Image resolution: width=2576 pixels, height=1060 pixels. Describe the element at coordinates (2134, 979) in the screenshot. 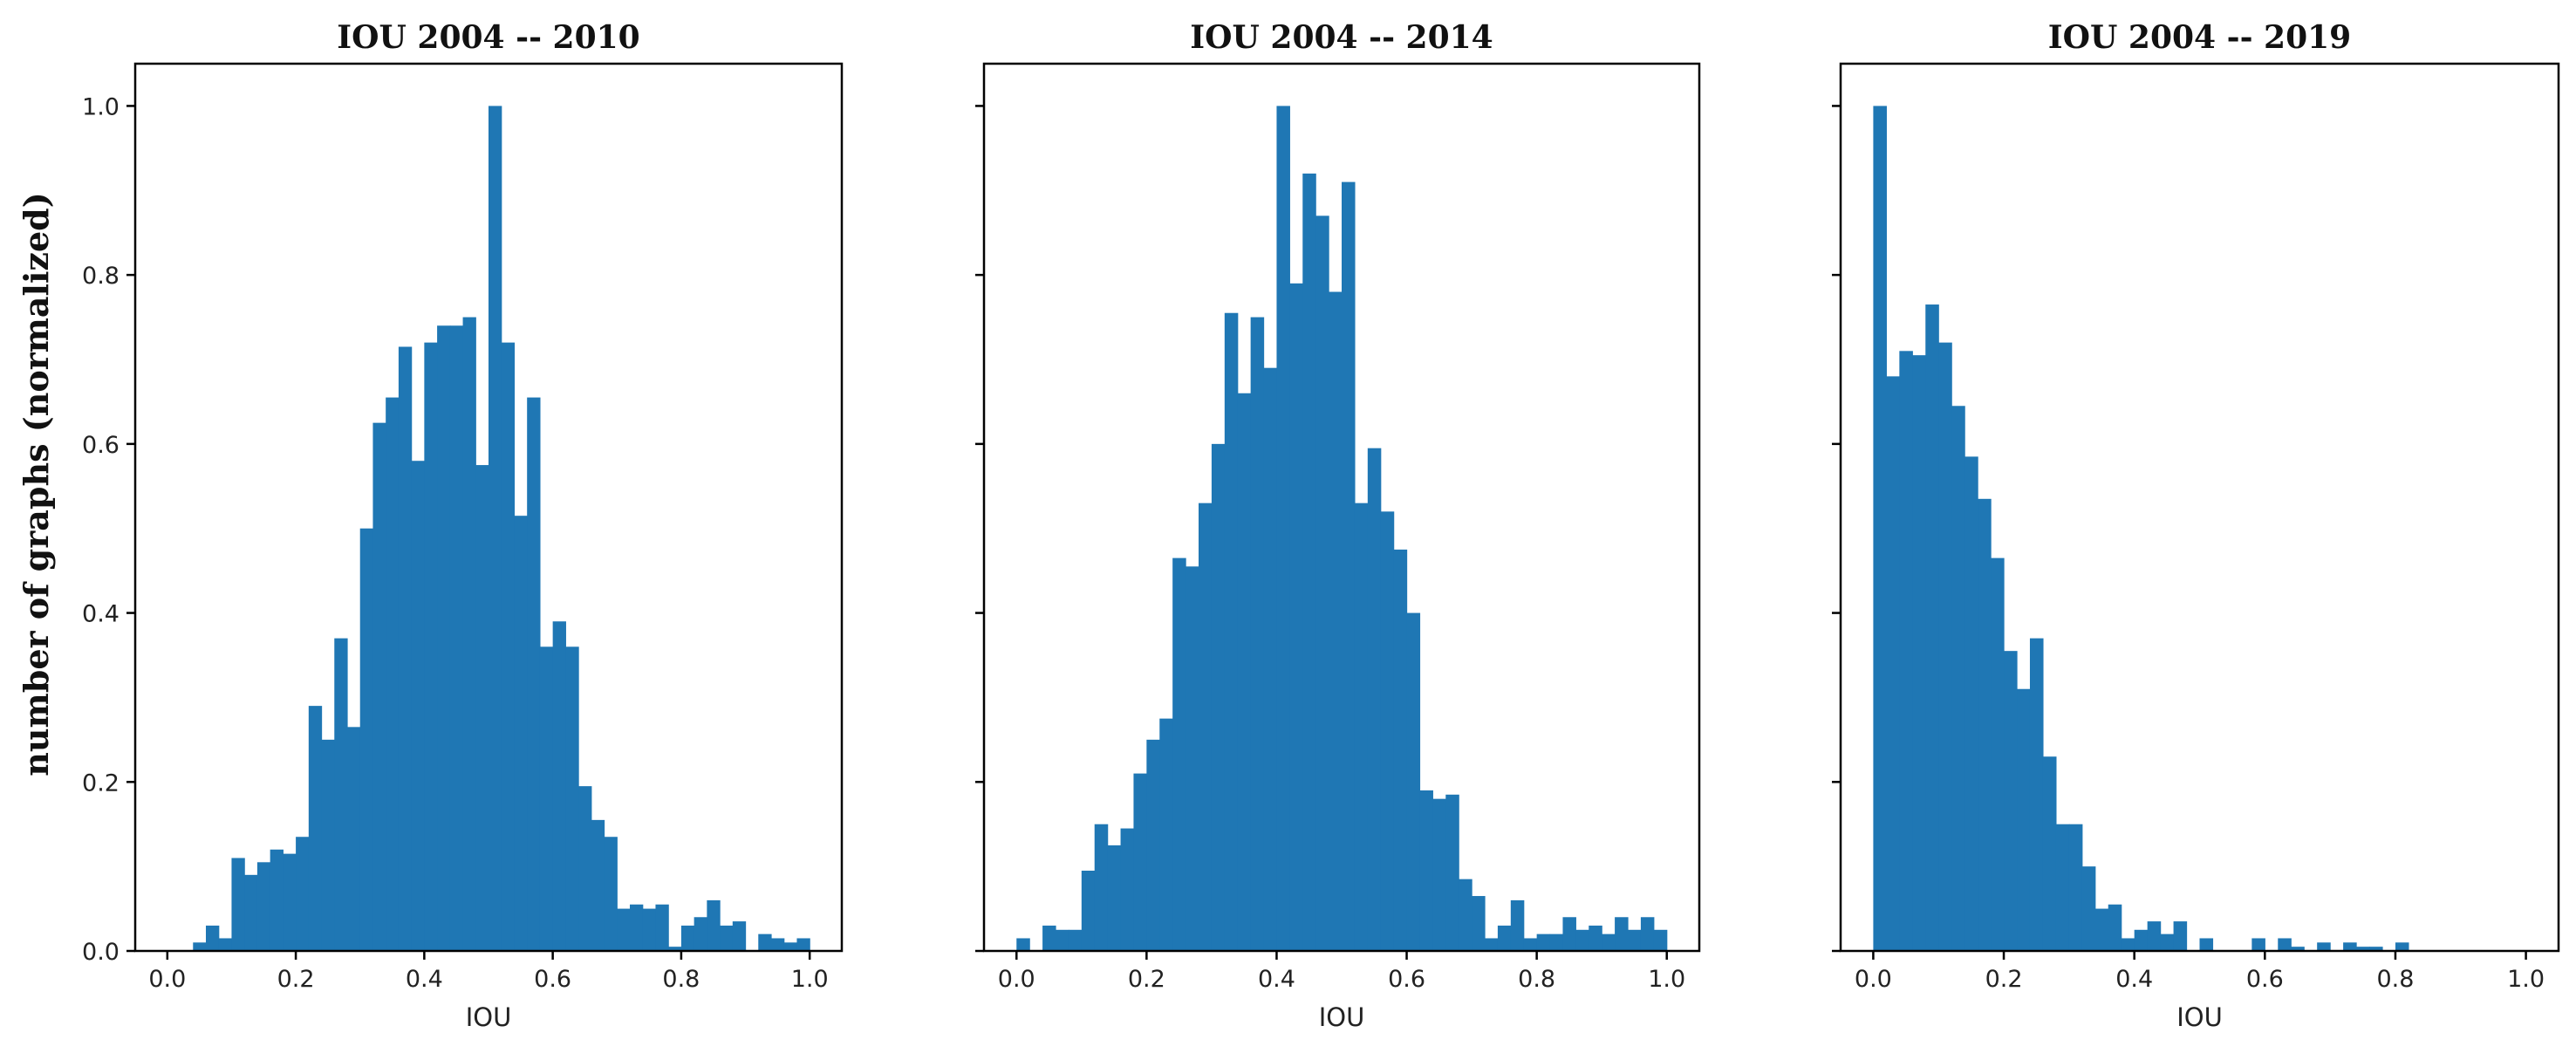

I see `x-tick-label: 0.4` at that location.